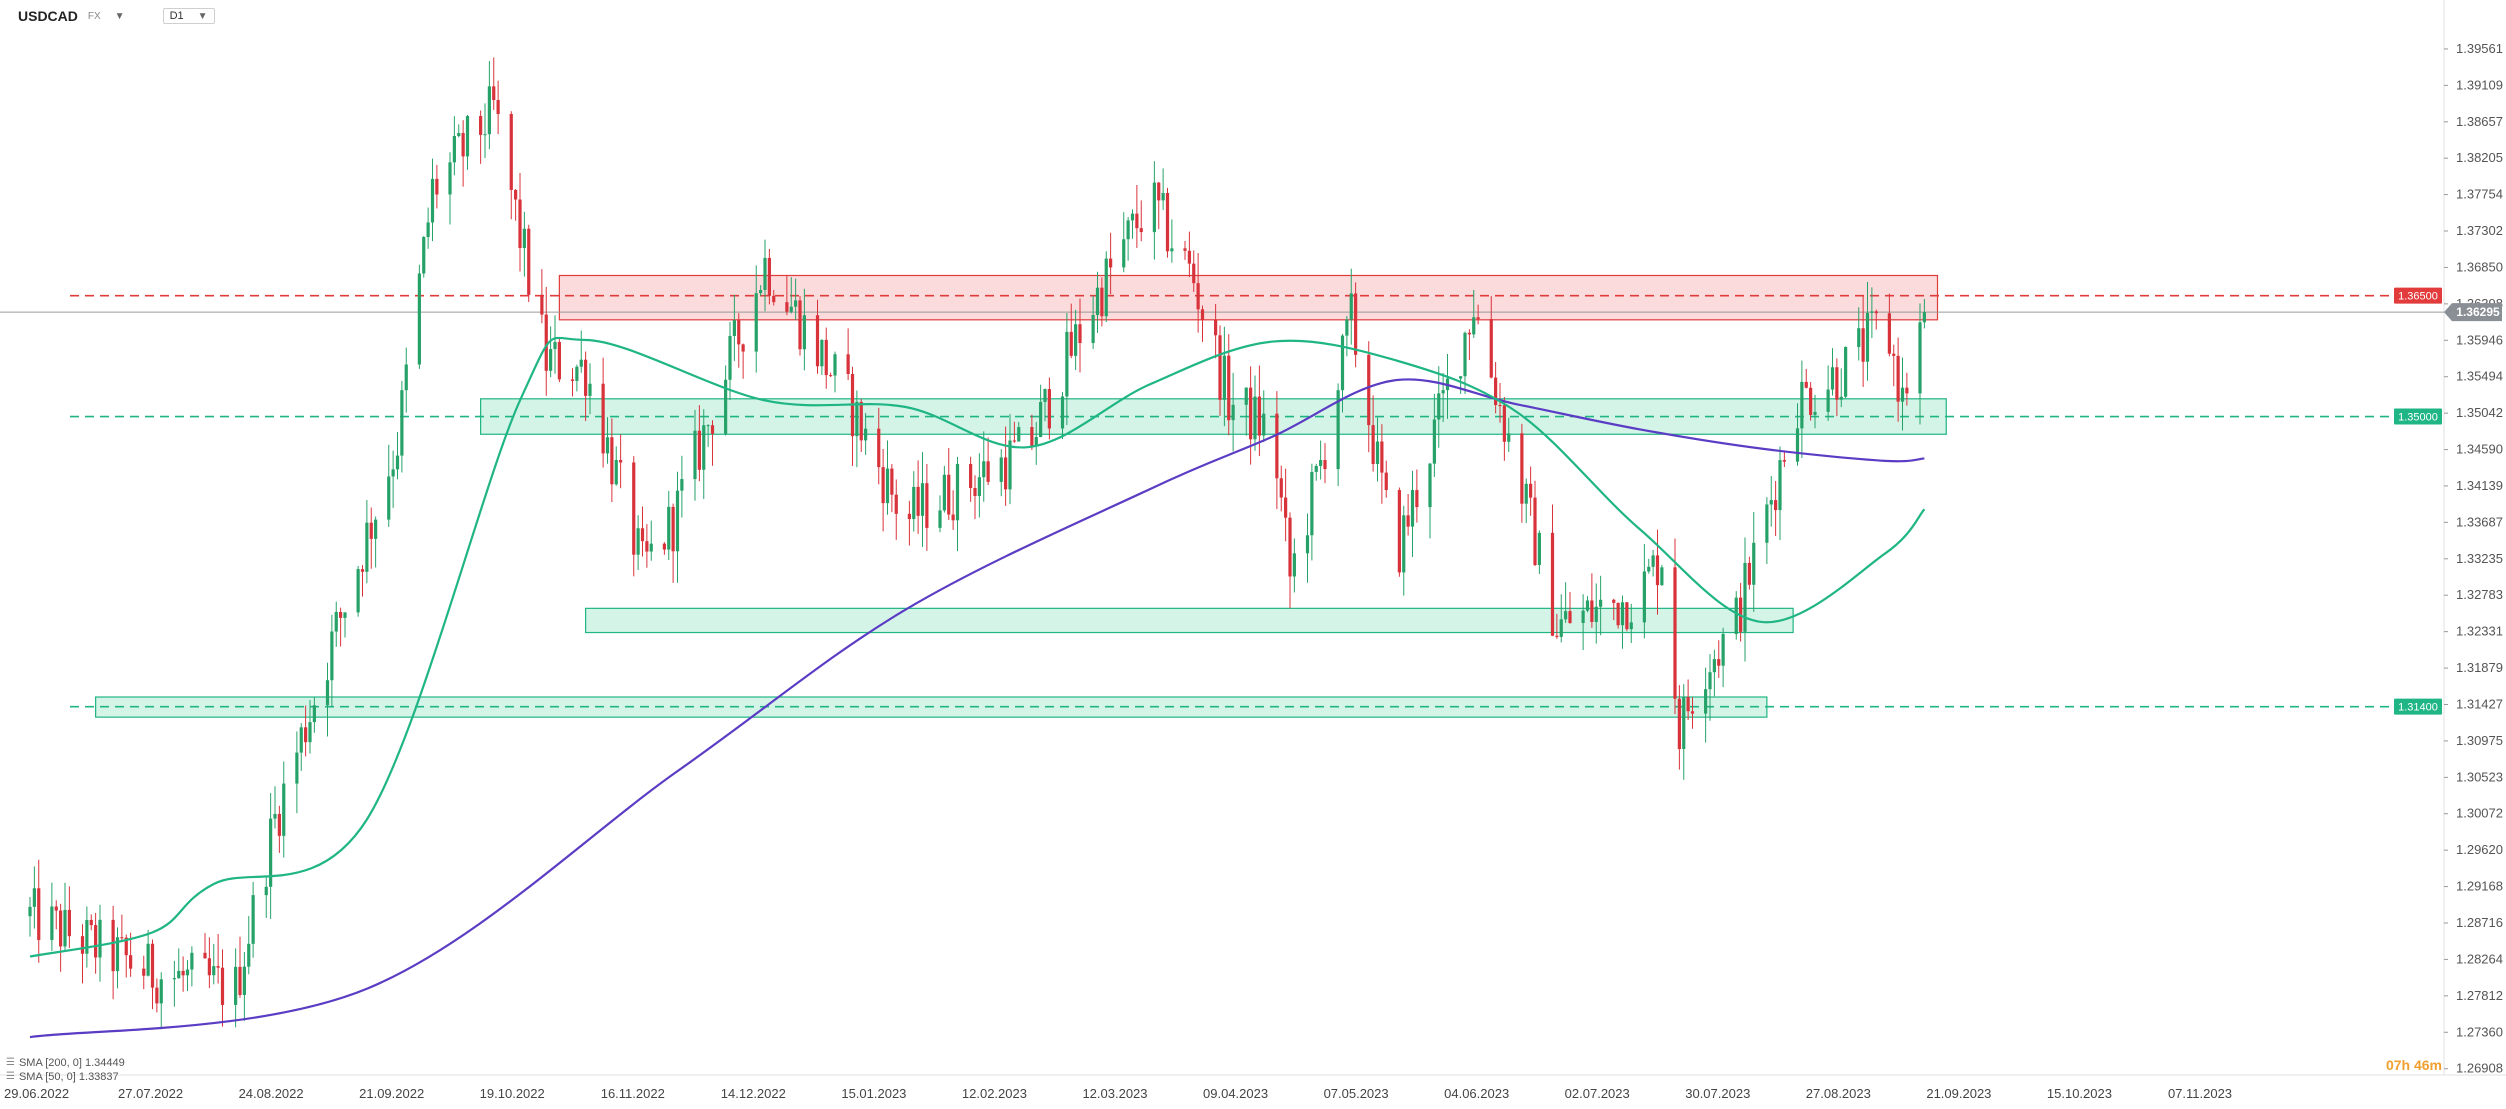  I want to click on symbol-dropdown-chevron-down-icon: ▼, so click(119, 16).